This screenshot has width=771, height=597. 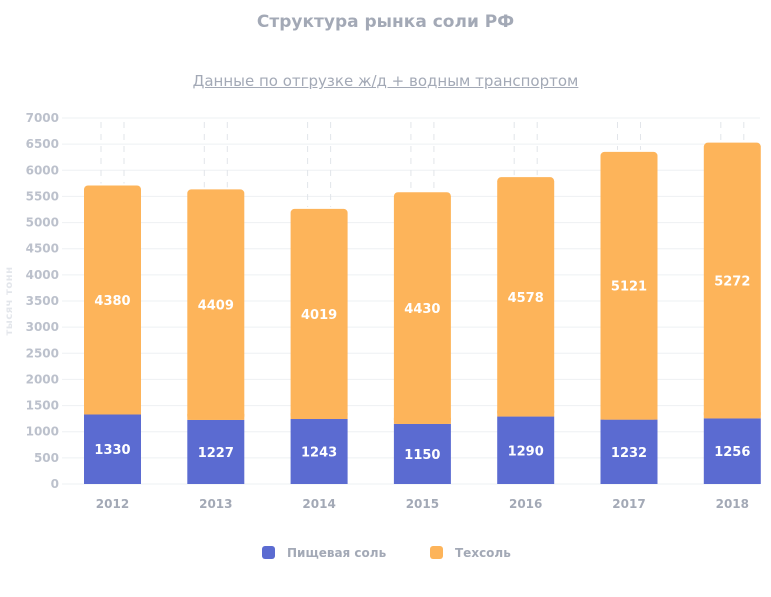 I want to click on y-axis-title: тысяч тонн, so click(x=9, y=300).